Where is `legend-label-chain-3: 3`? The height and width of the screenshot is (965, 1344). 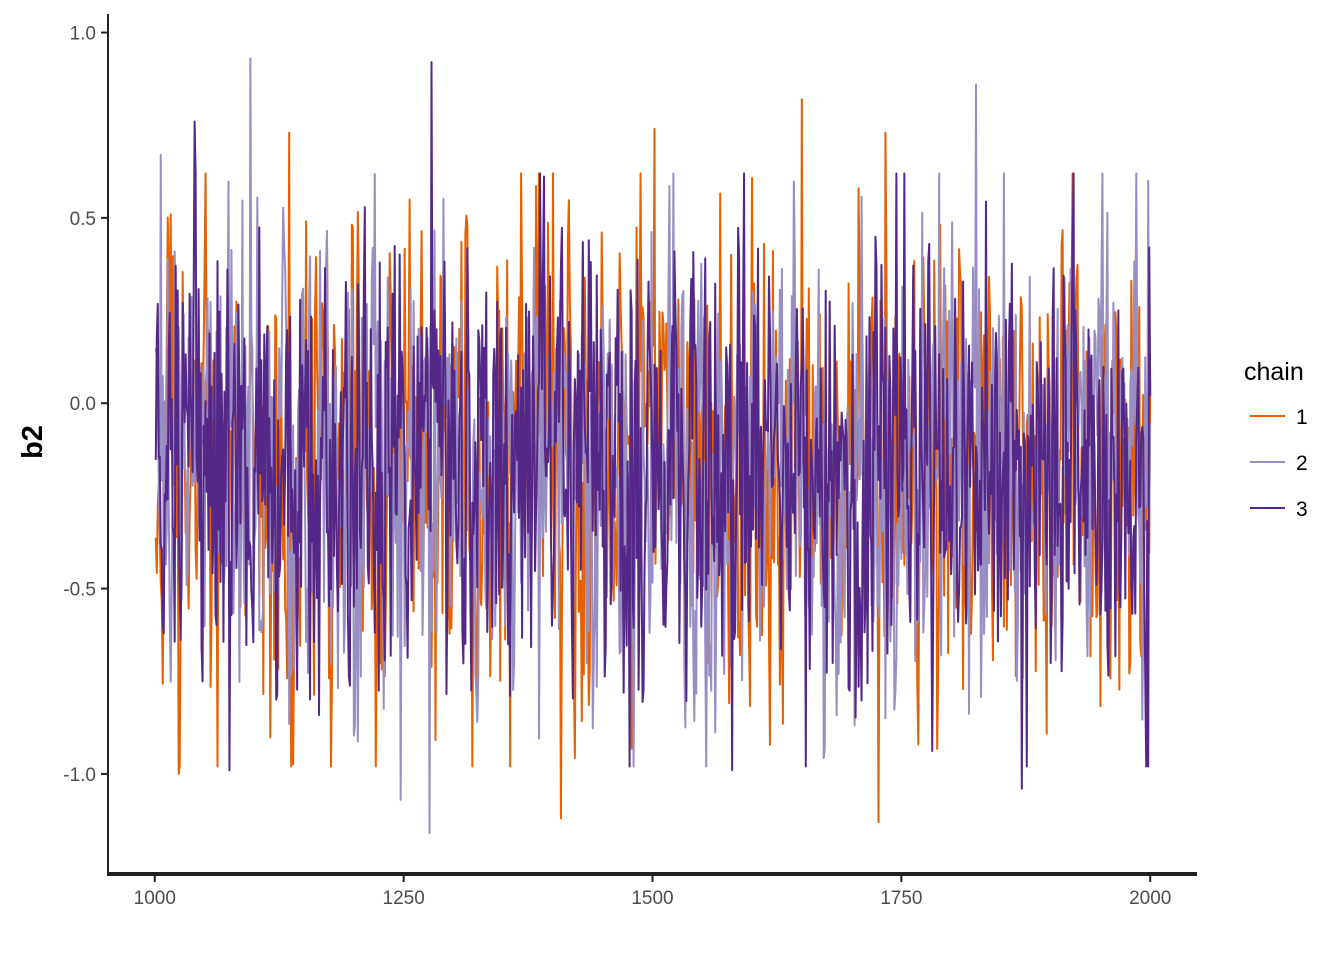
legend-label-chain-3: 3 is located at coordinates (1302, 509).